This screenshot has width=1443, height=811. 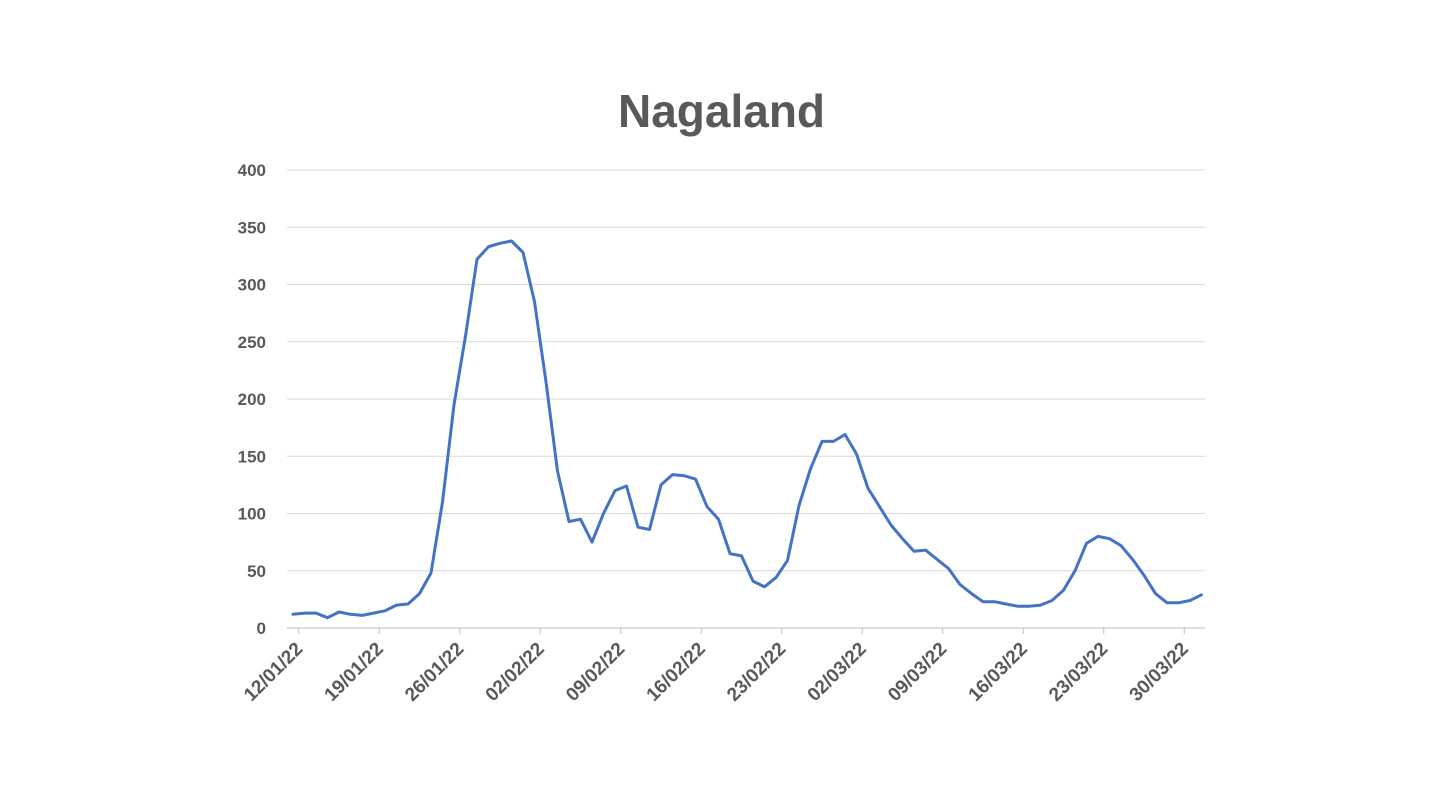 I want to click on x-tick-label: 09/02/22, so click(x=595, y=672).